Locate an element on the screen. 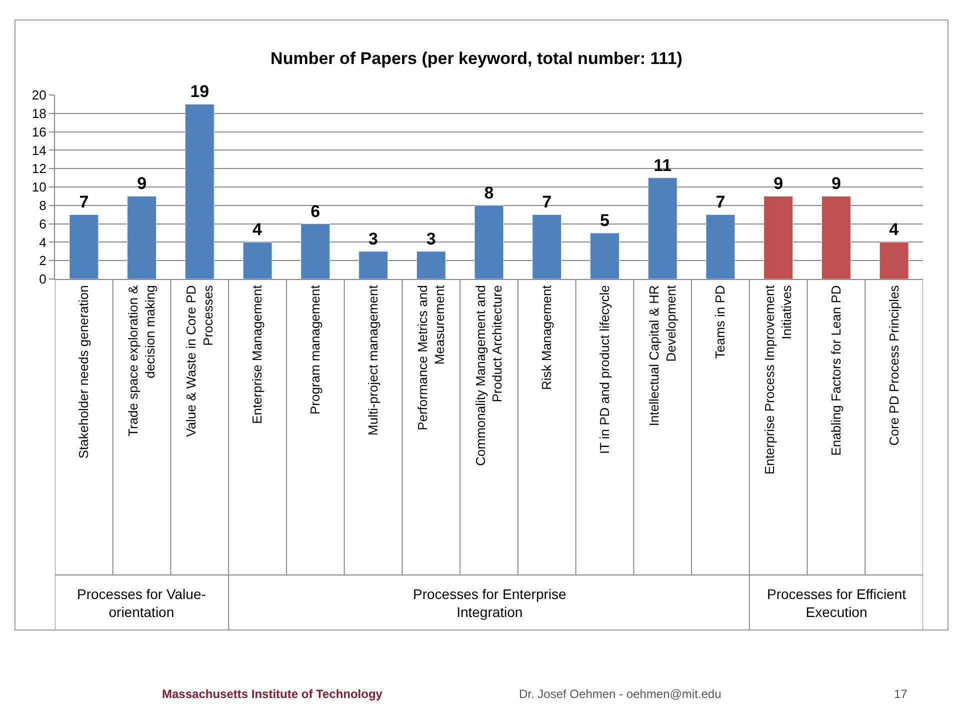  text: Processes for Value-orientation is located at coordinates (141, 603).